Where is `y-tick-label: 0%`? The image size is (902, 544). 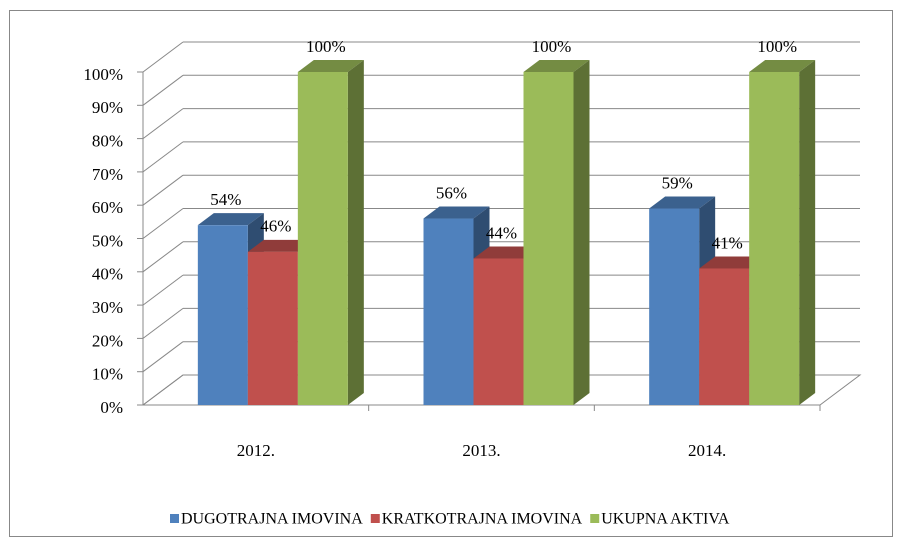 y-tick-label: 0% is located at coordinates (111, 407).